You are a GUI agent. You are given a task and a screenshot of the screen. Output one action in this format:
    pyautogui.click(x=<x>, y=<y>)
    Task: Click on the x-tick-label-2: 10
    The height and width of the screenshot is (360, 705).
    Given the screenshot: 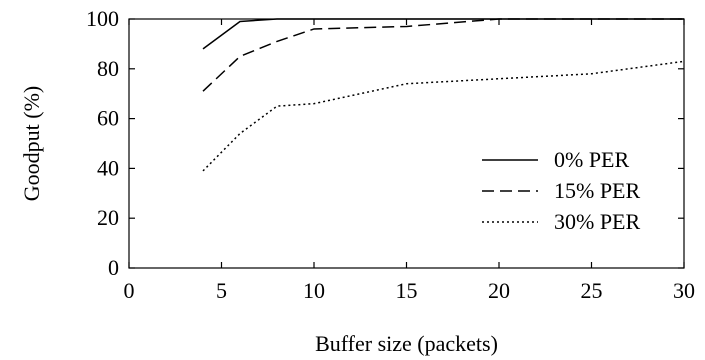 What is the action you would take?
    pyautogui.click(x=314, y=290)
    